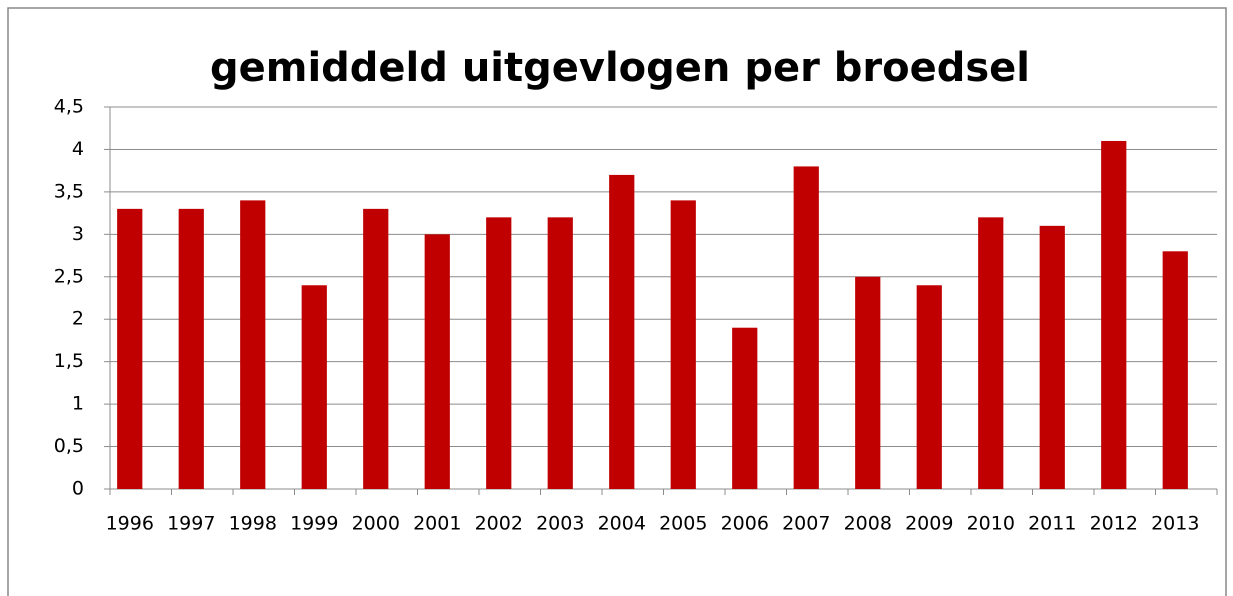  I want to click on x-tick-label: 2012, so click(1114, 524).